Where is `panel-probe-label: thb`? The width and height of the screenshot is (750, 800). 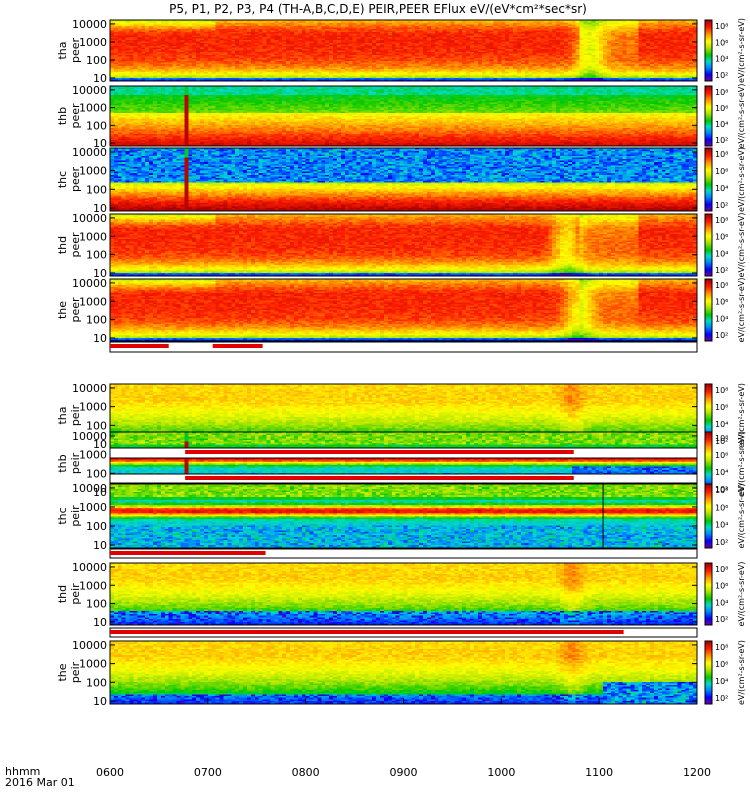
panel-probe-label: thb is located at coordinates (62, 463).